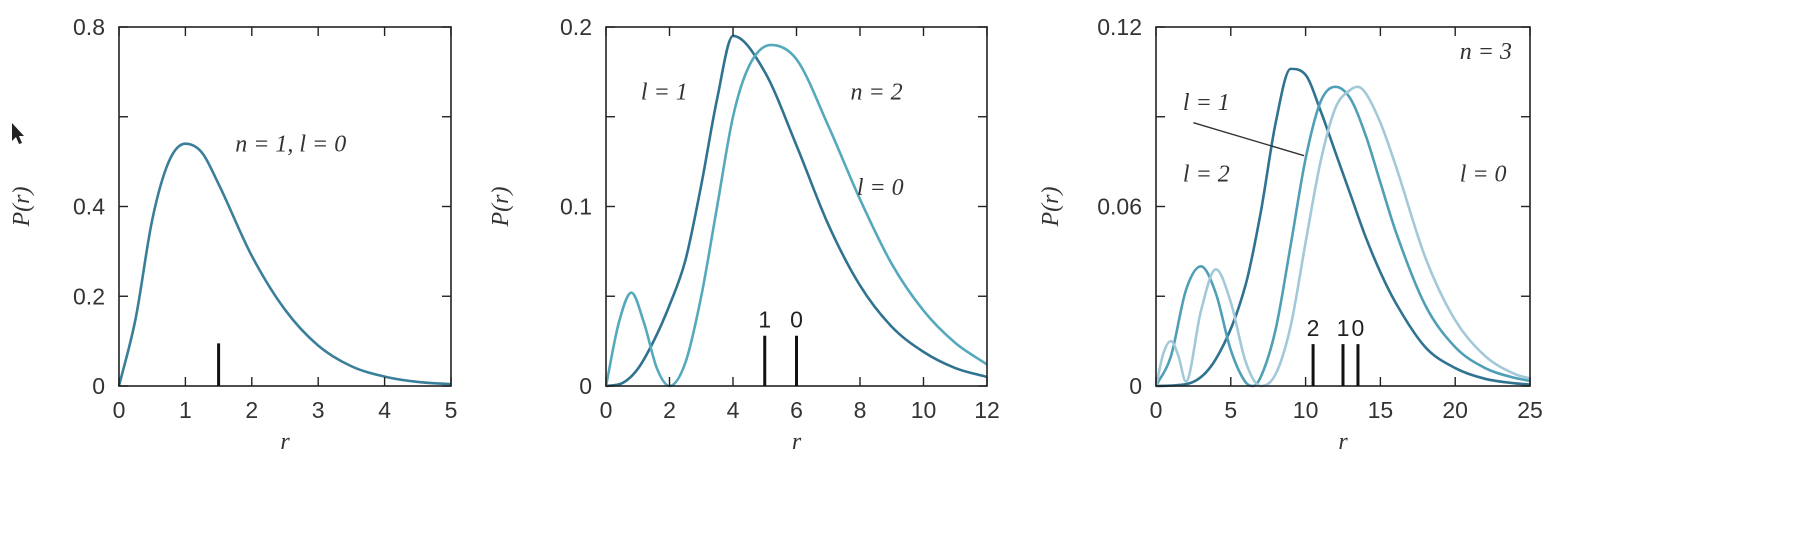 The width and height of the screenshot is (1799, 542). What do you see at coordinates (1206, 175) in the screenshot?
I see `curve-annotation: l = 2` at bounding box center [1206, 175].